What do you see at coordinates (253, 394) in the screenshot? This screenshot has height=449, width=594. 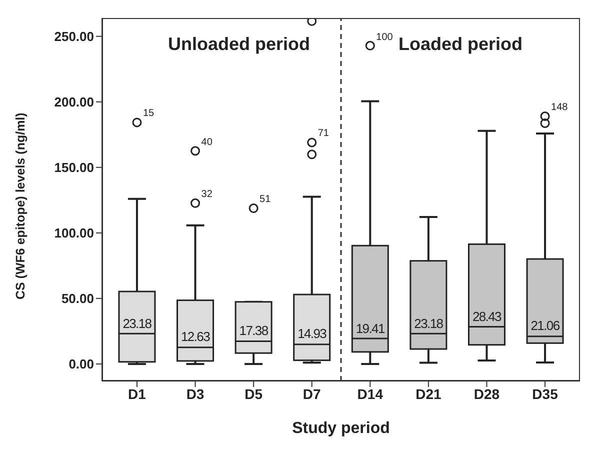 I see `x-tick-label: D5` at bounding box center [253, 394].